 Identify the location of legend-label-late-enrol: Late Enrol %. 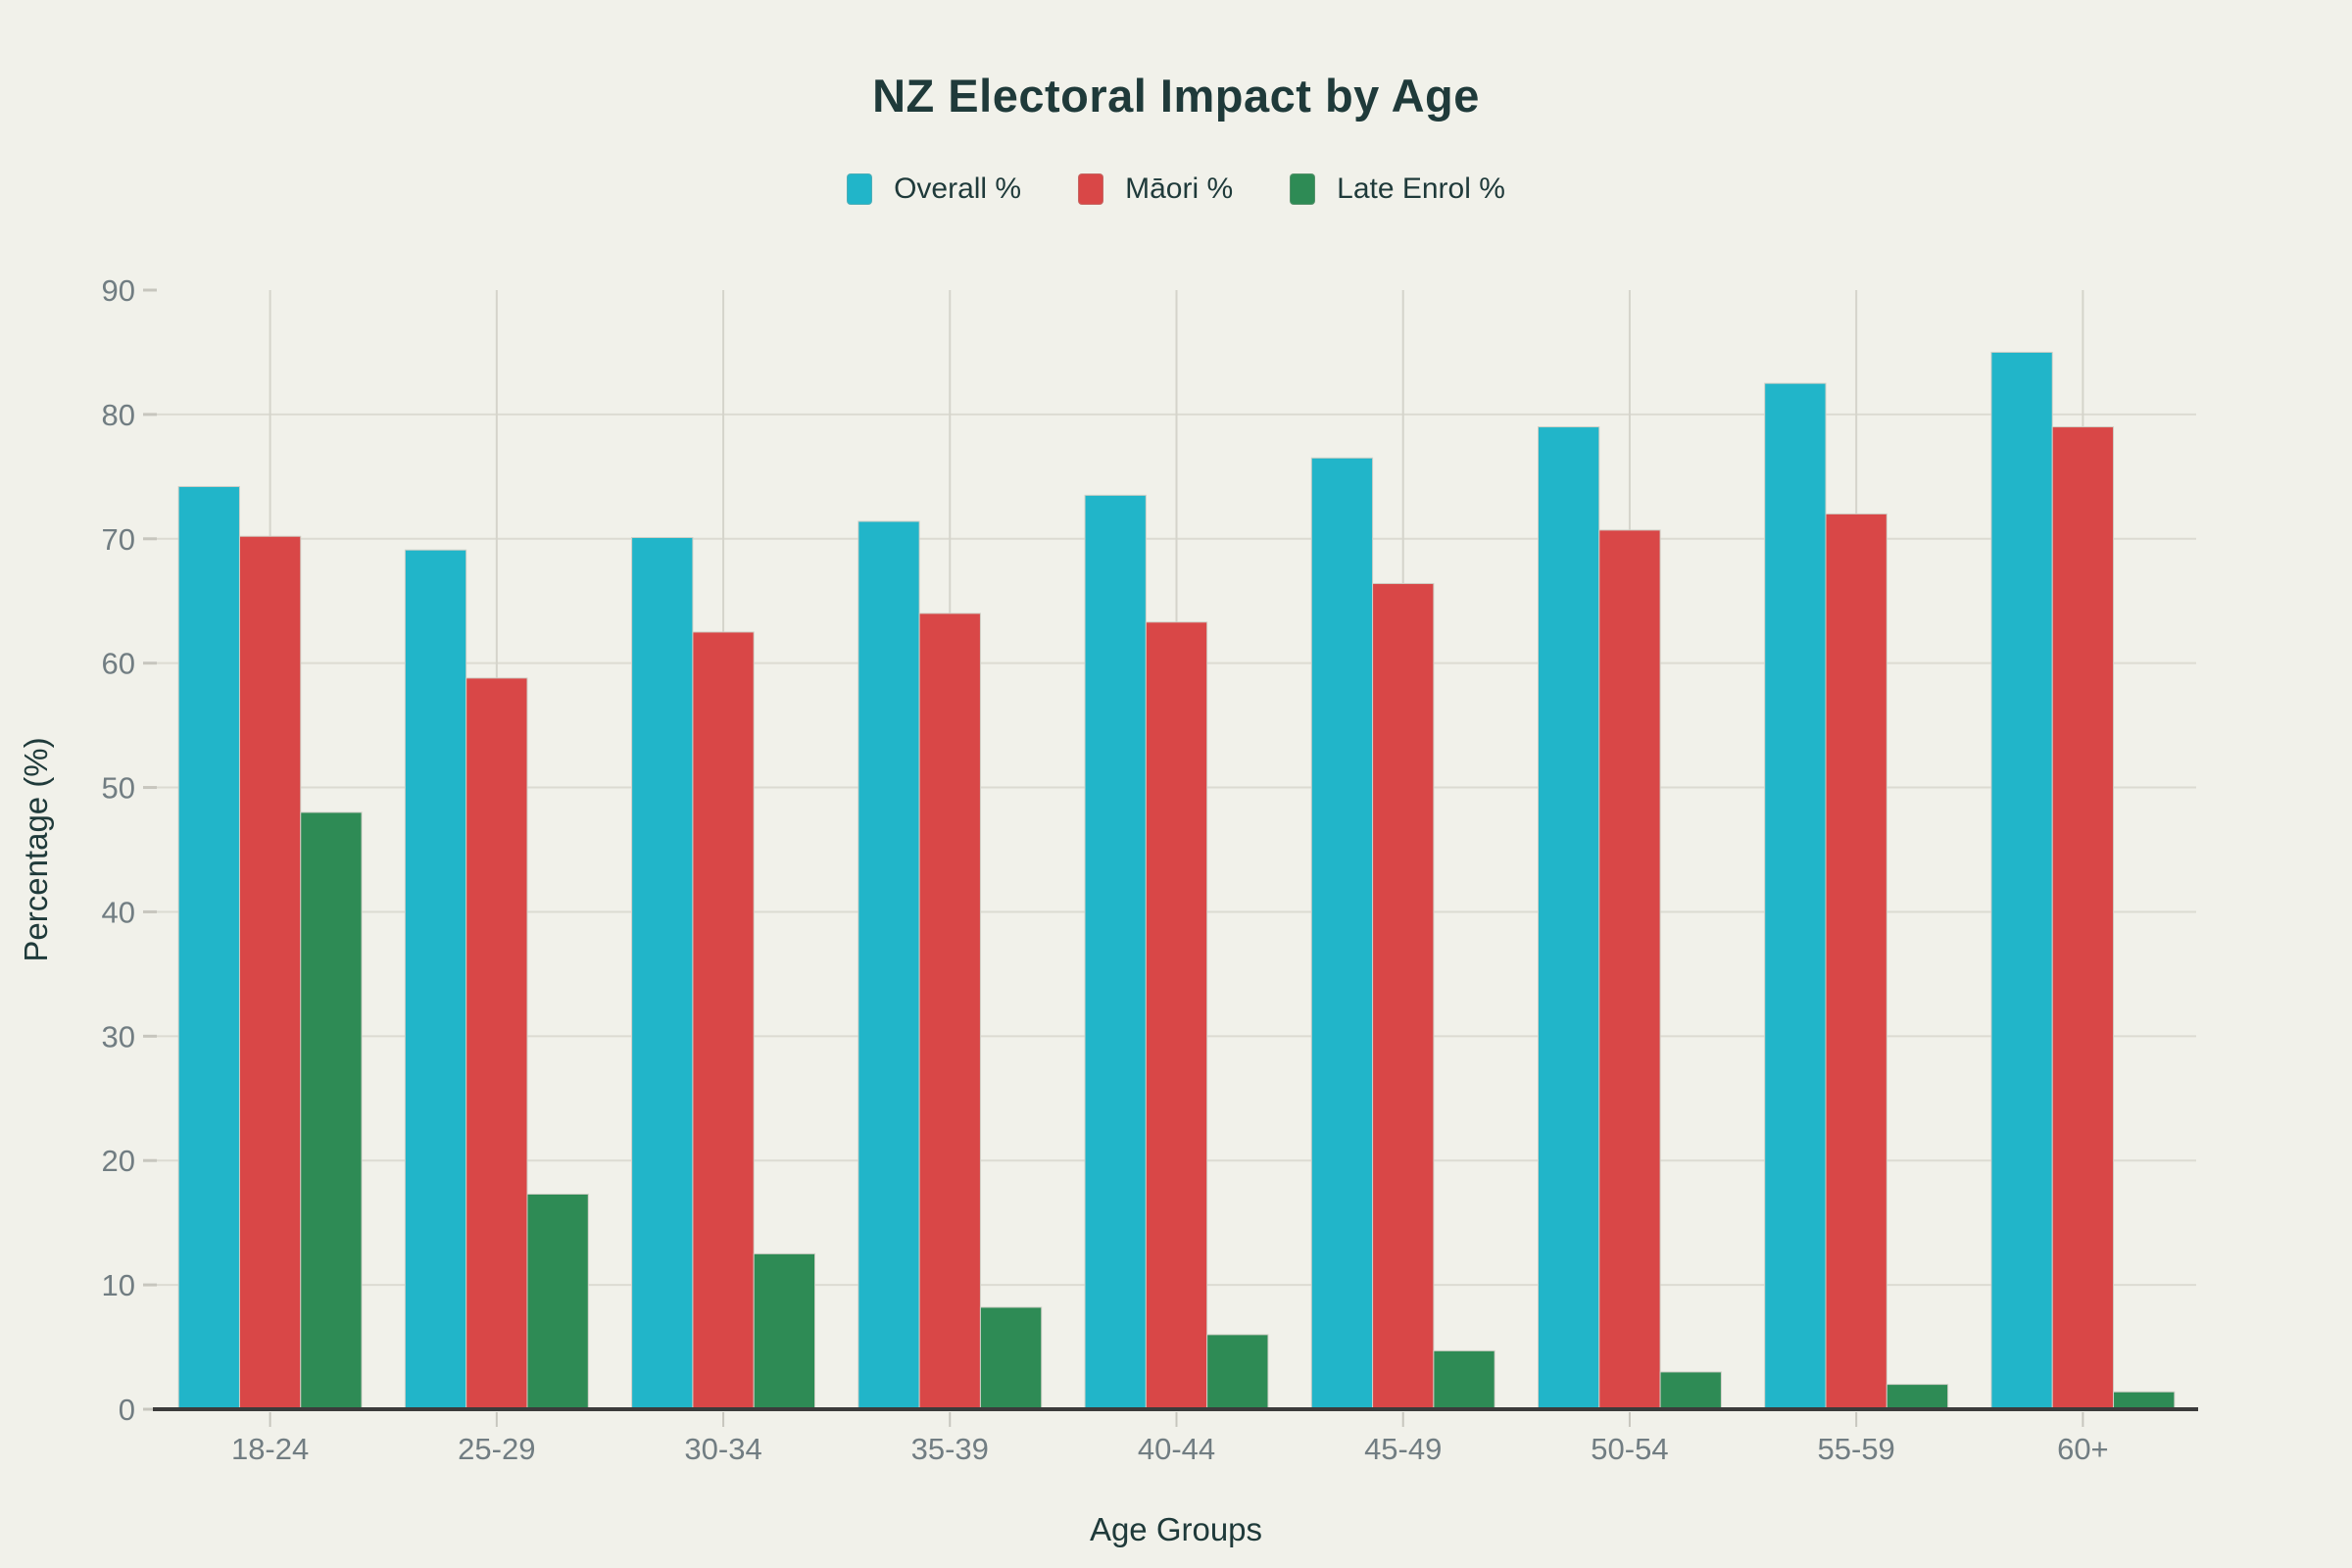
(1421, 188).